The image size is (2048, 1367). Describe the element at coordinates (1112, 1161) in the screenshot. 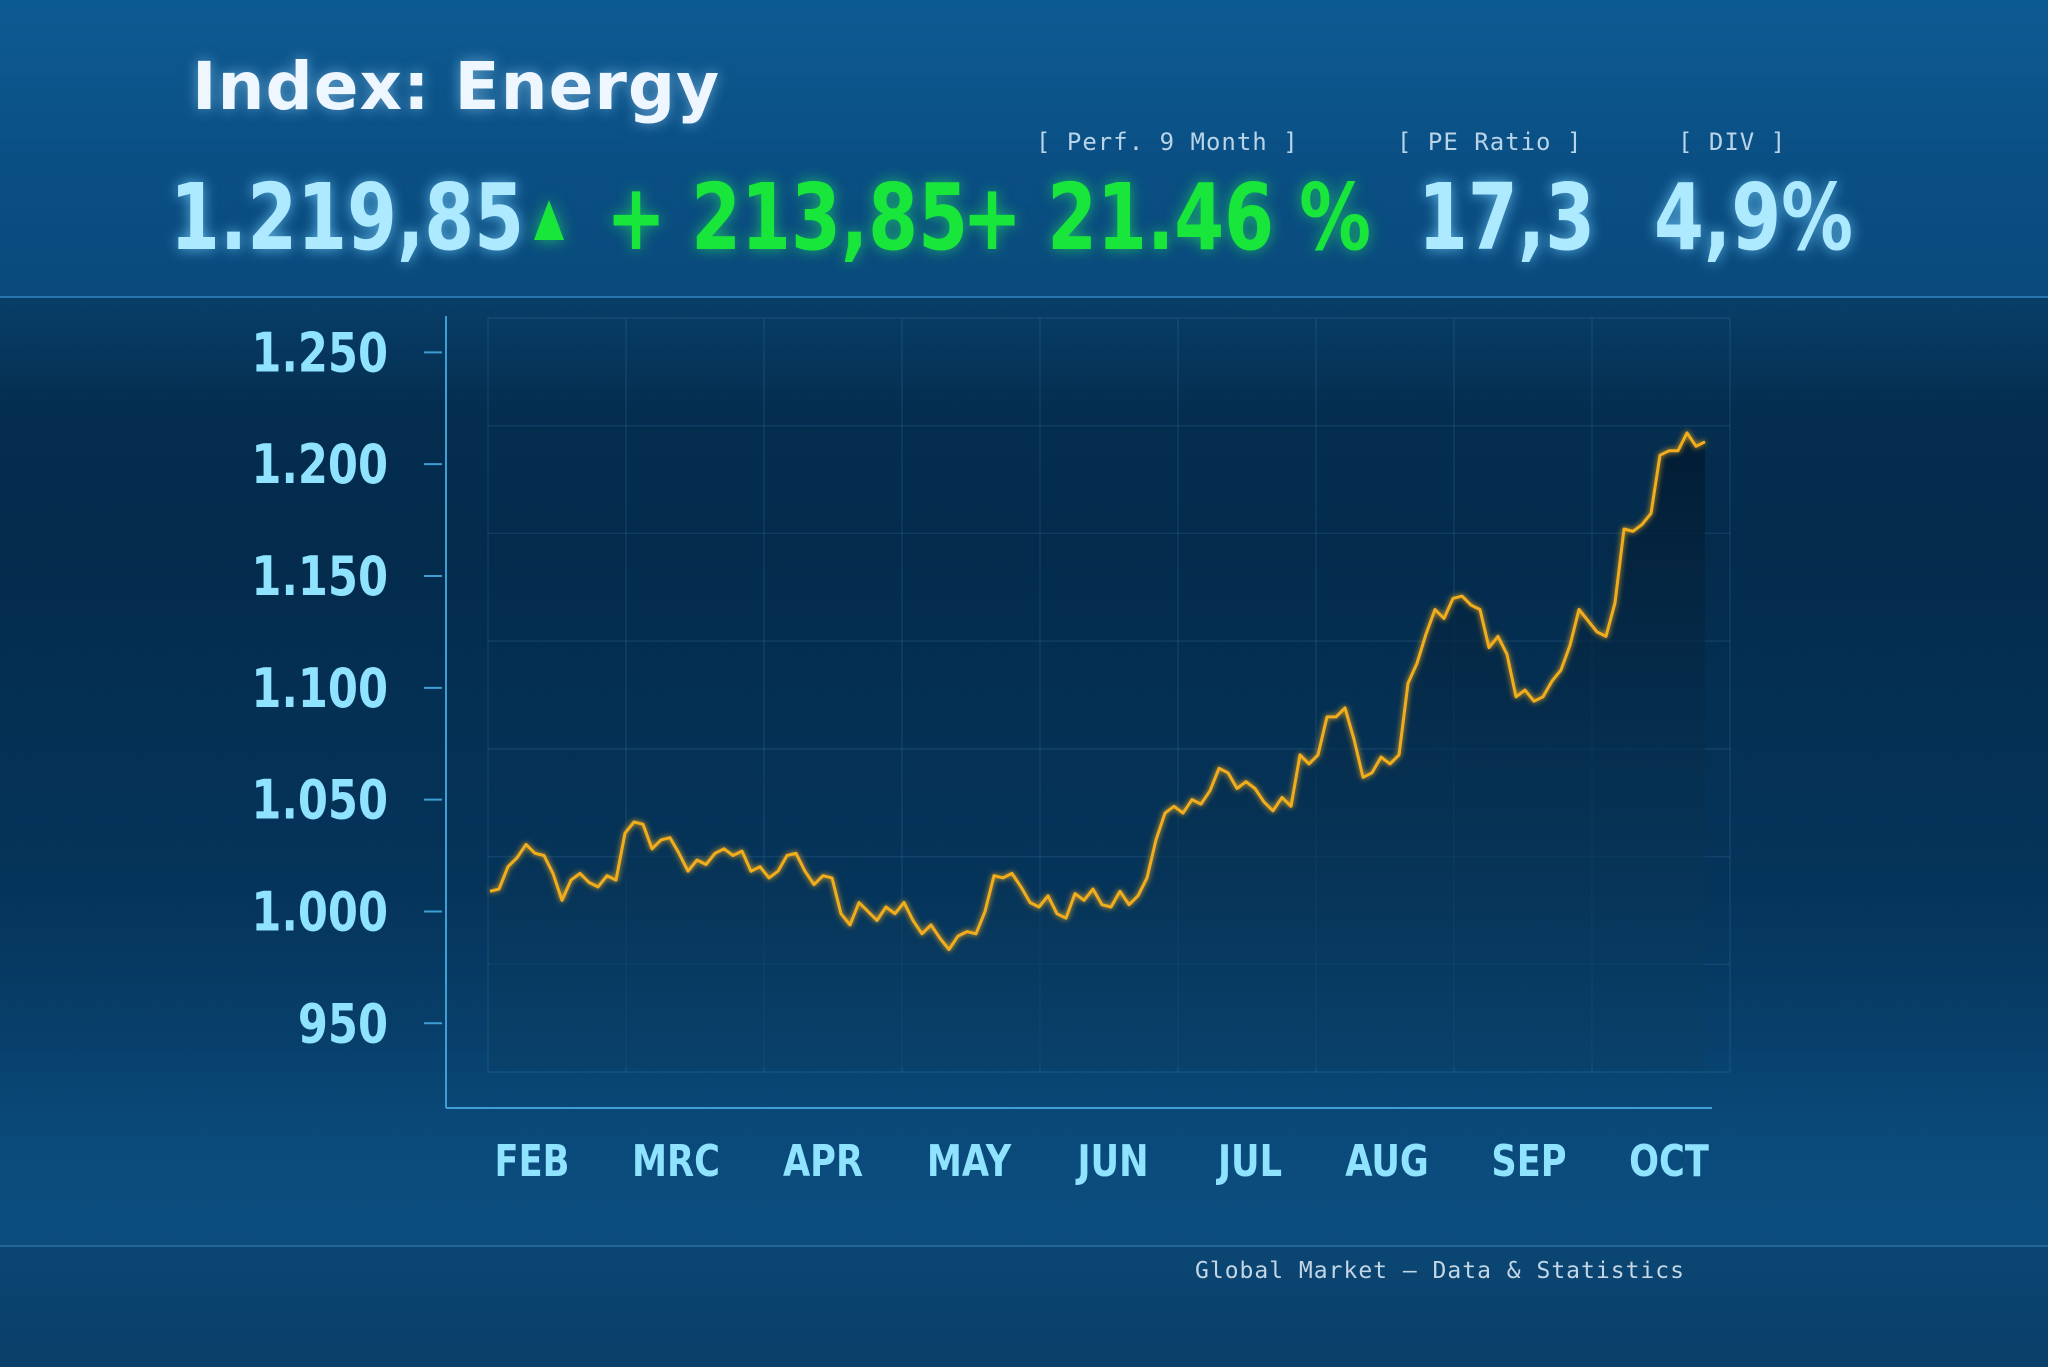

I see `x-tick-label: JUN` at that location.